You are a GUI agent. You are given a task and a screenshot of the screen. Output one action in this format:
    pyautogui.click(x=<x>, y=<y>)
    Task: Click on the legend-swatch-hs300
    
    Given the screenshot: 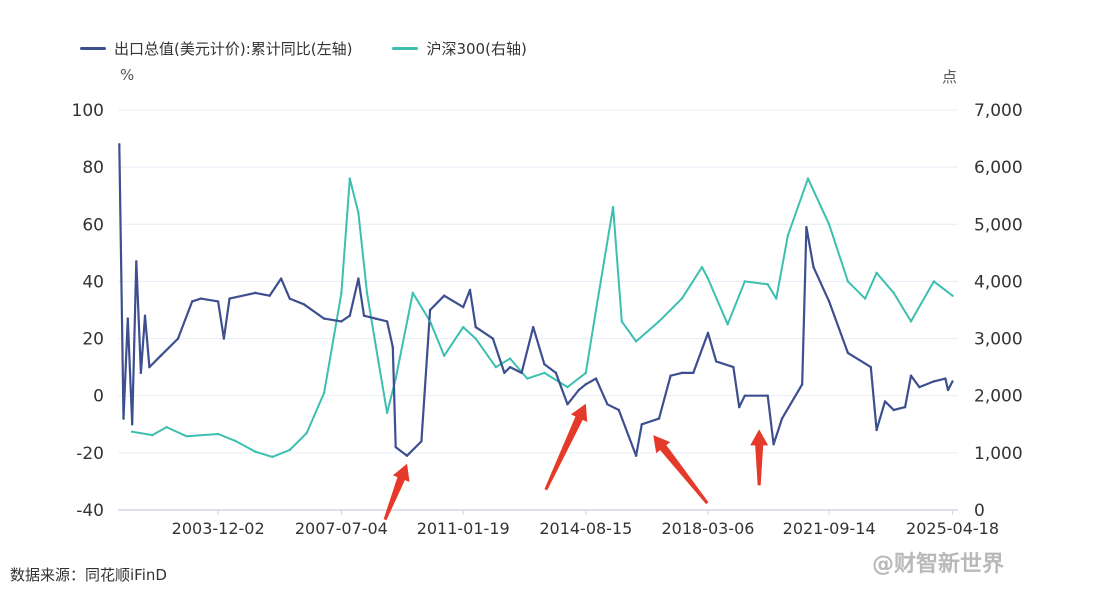 What is the action you would take?
    pyautogui.click(x=405, y=48)
    